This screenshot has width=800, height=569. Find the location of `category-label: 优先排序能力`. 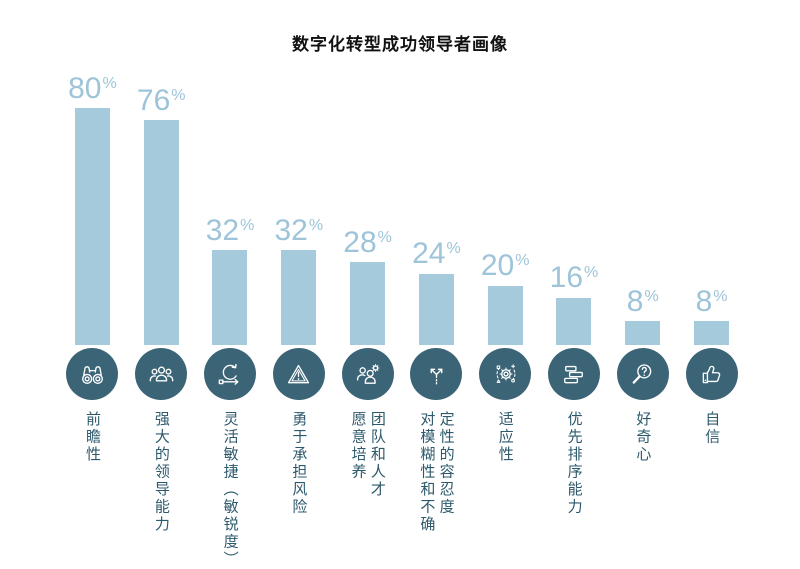

category-label: 优先排序能力 is located at coordinates (574, 463).